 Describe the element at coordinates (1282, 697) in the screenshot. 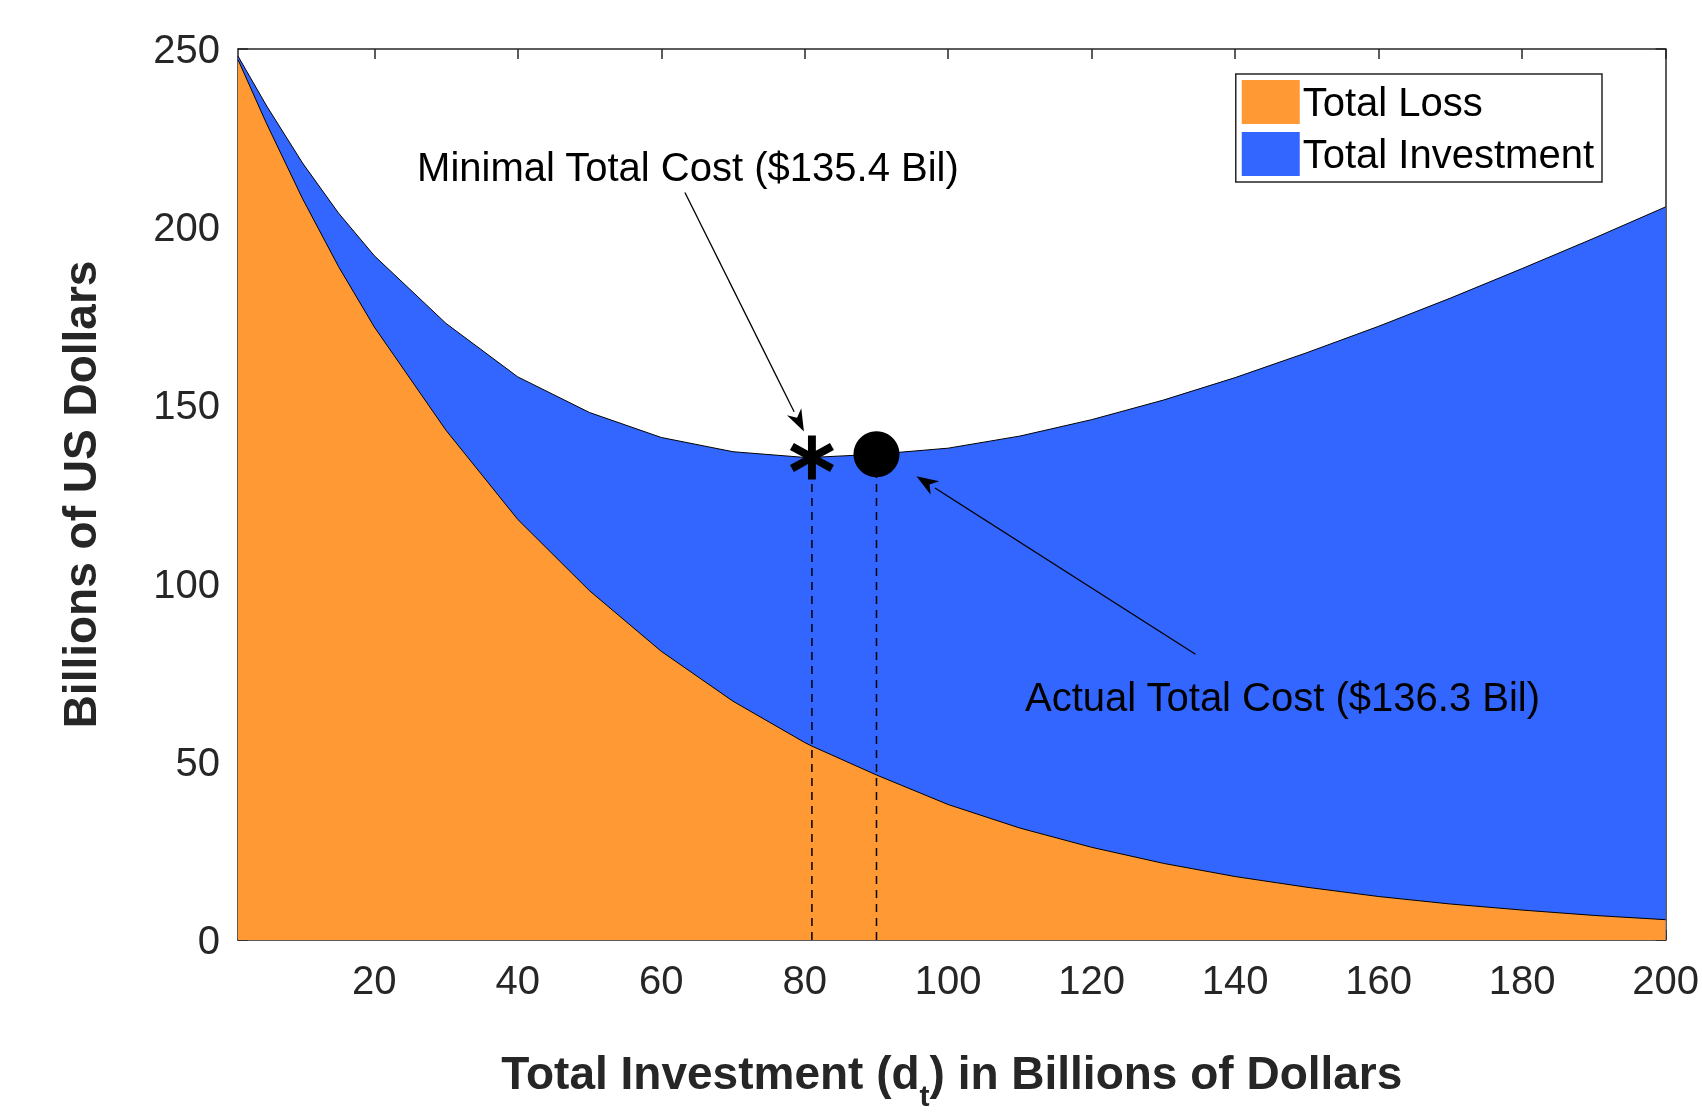

I see `annotation: Actual Total Cost ($136.3 Bil)` at that location.